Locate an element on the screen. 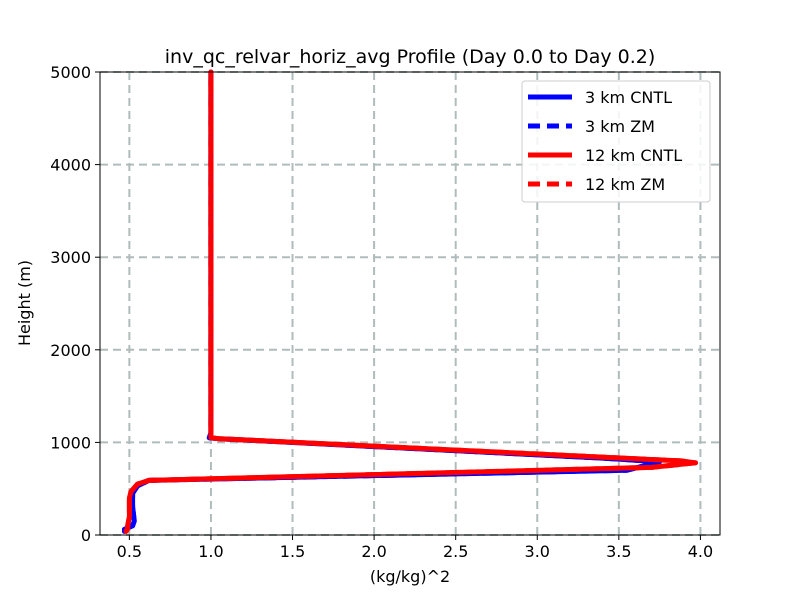 This screenshot has height=600, width=800. x-tick-label: 0.5 is located at coordinates (129, 551).